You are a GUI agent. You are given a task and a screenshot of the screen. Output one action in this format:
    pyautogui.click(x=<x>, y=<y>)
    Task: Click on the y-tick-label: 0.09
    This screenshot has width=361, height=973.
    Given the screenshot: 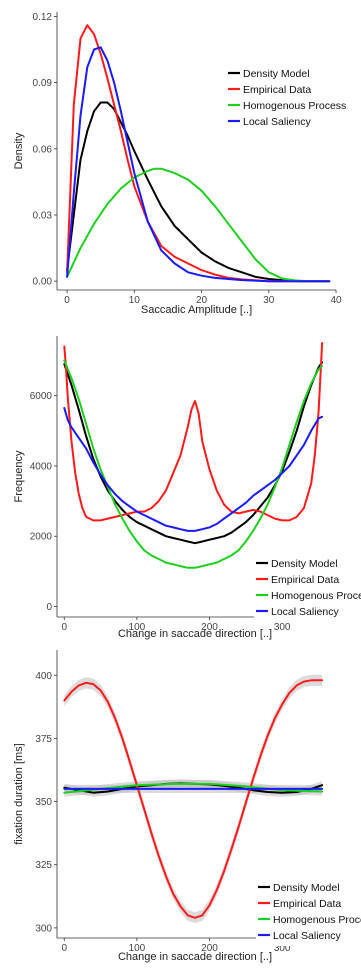 What is the action you would take?
    pyautogui.click(x=43, y=83)
    